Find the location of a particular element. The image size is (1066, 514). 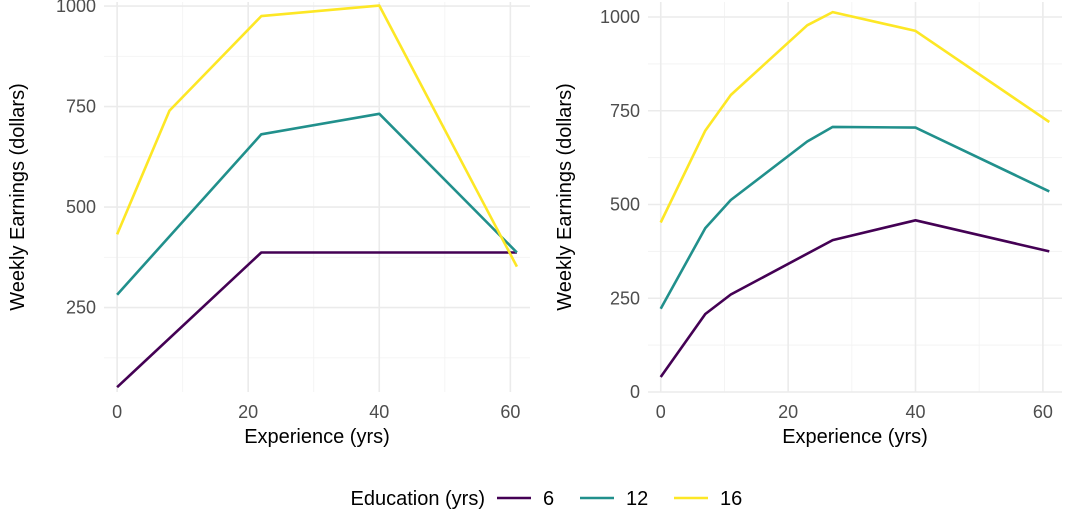

legend-label-6: 6 is located at coordinates (548, 499).